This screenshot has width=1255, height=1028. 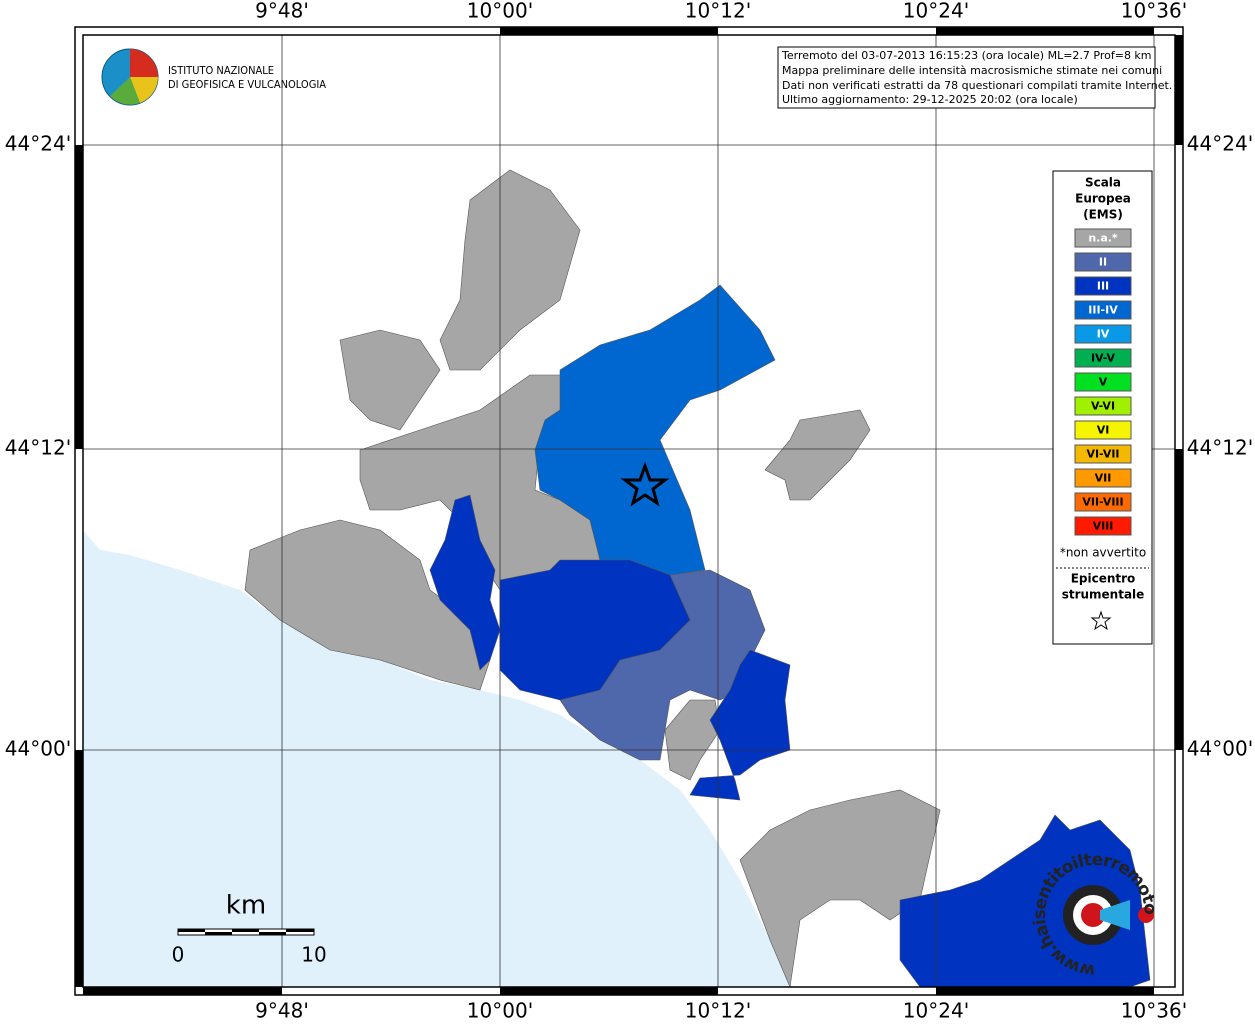 I want to click on legend-label: III, so click(x=1103, y=286).